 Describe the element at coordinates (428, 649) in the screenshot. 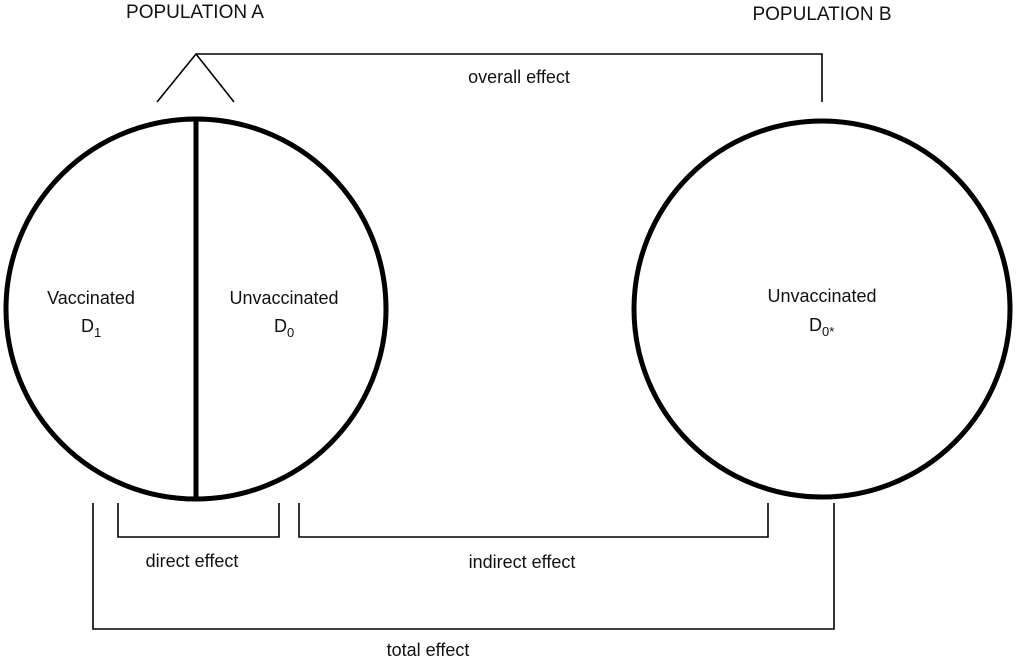

I see `total-effect-label: total effect` at that location.